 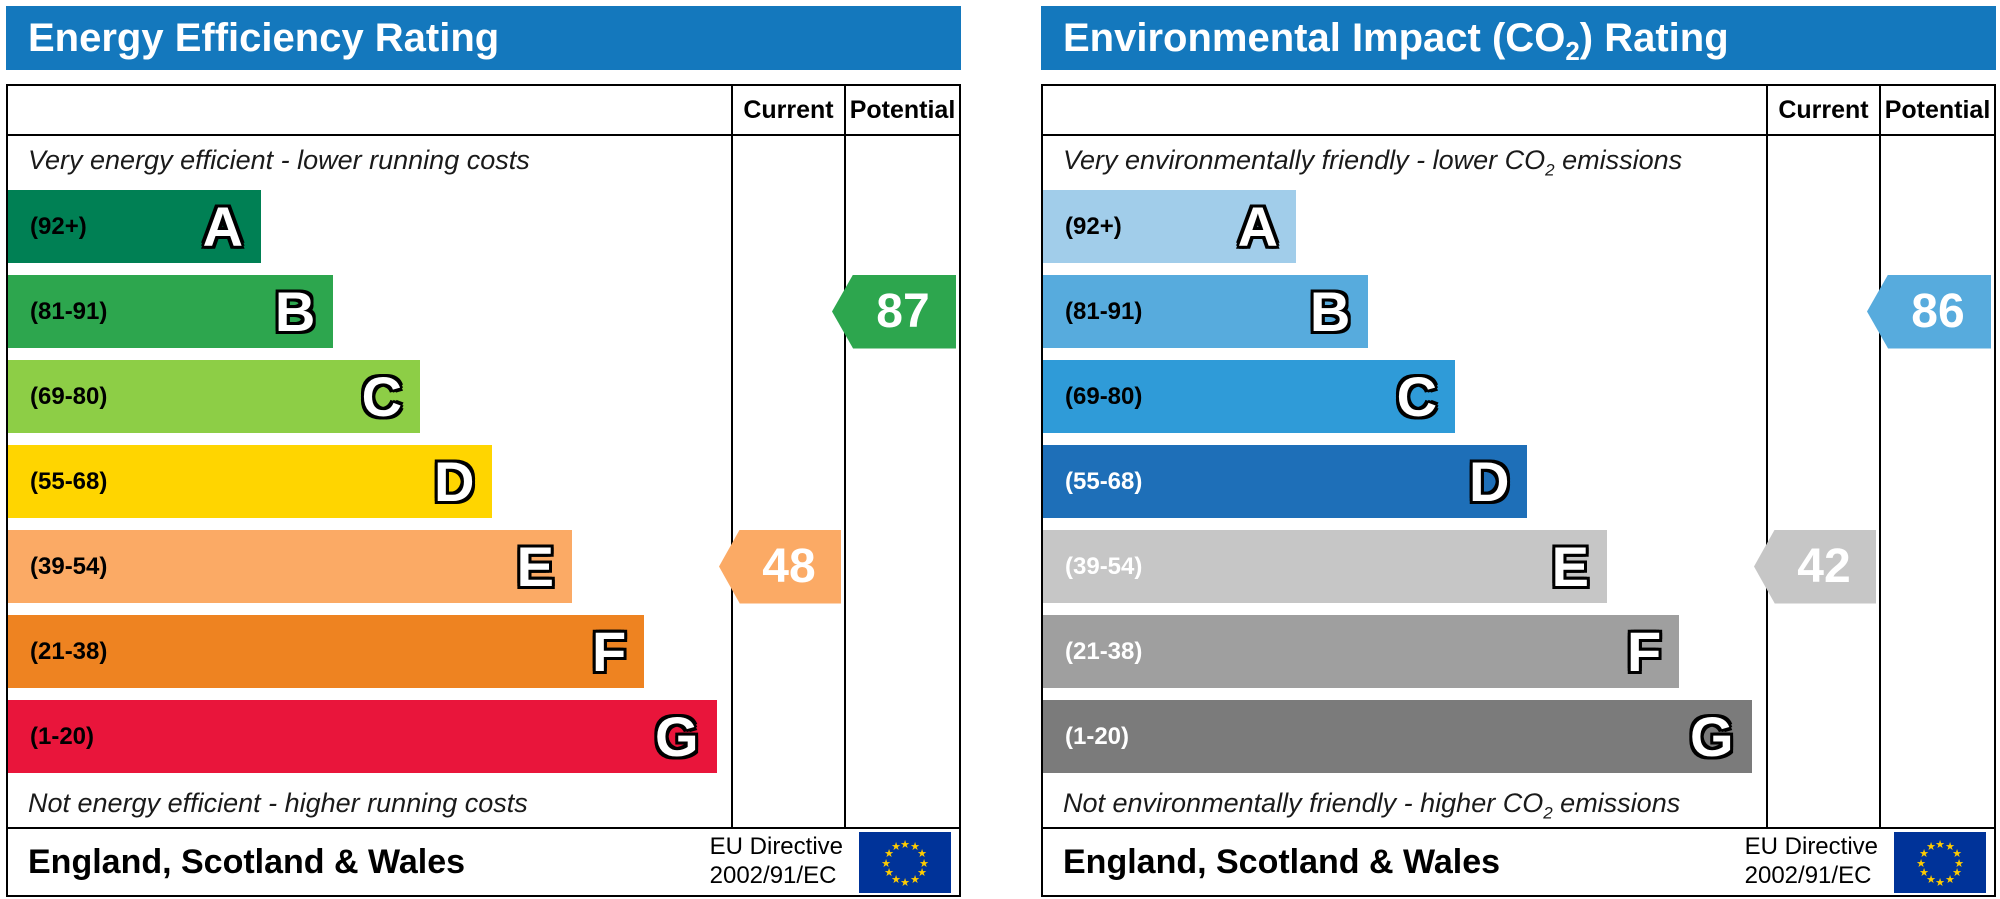 I want to click on environmental-chart-title: Environmental Impact (CO2) Rating, so click(x=1396, y=41).